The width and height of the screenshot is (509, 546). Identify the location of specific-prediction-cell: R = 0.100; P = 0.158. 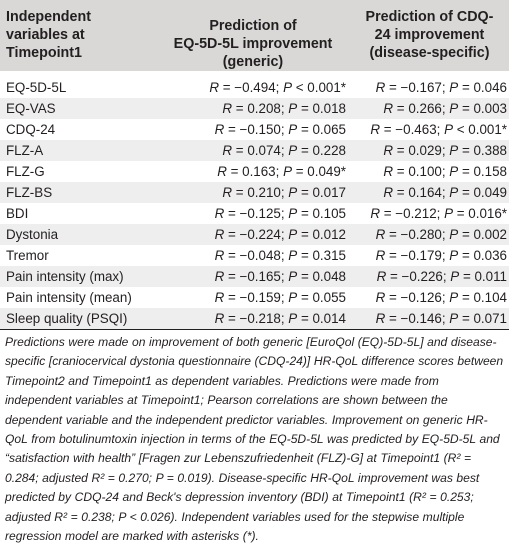
(445, 171).